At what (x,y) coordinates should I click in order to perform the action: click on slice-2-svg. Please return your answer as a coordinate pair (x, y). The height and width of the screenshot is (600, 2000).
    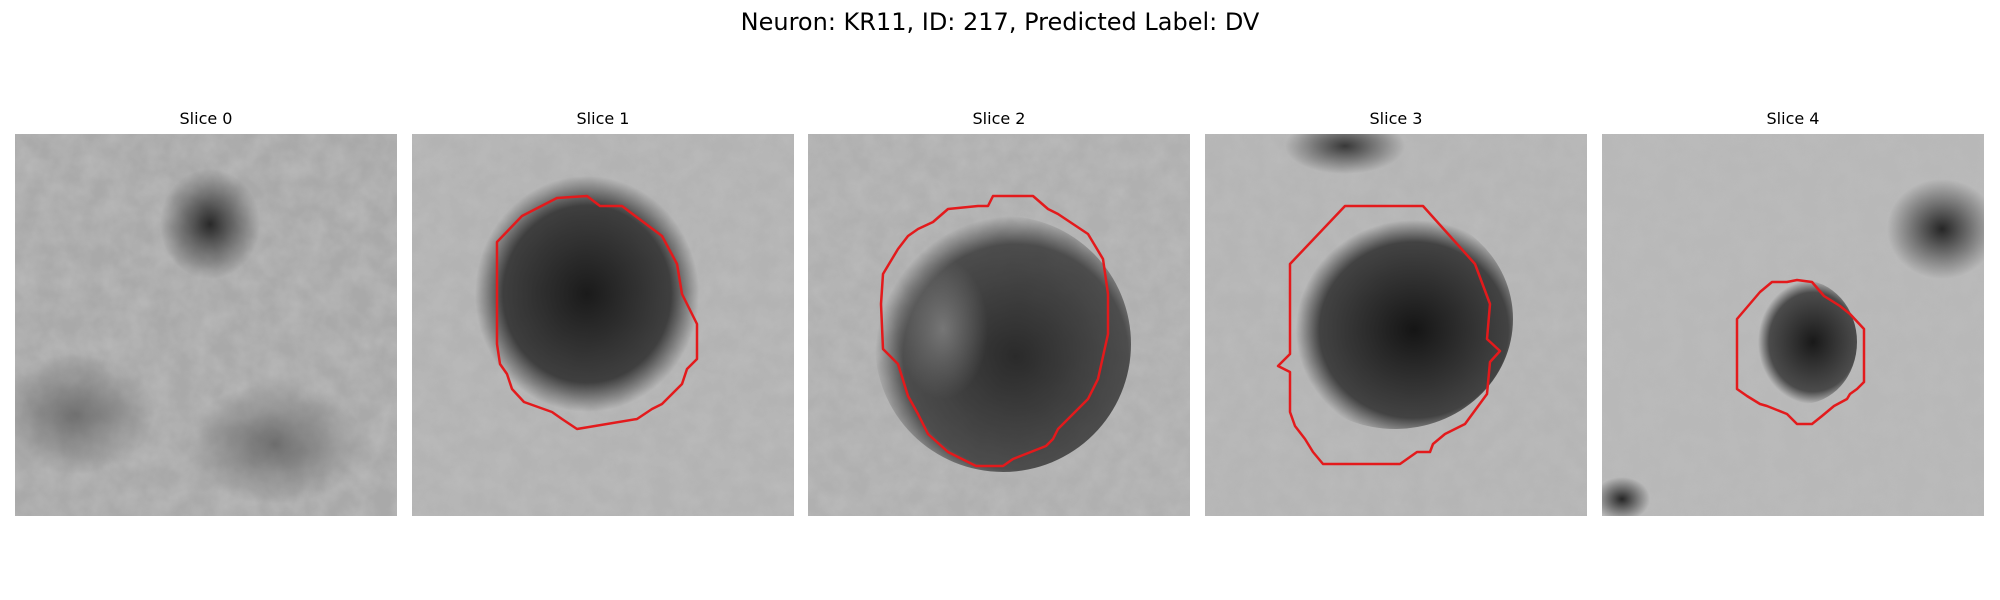
    Looking at the image, I should click on (999, 325).